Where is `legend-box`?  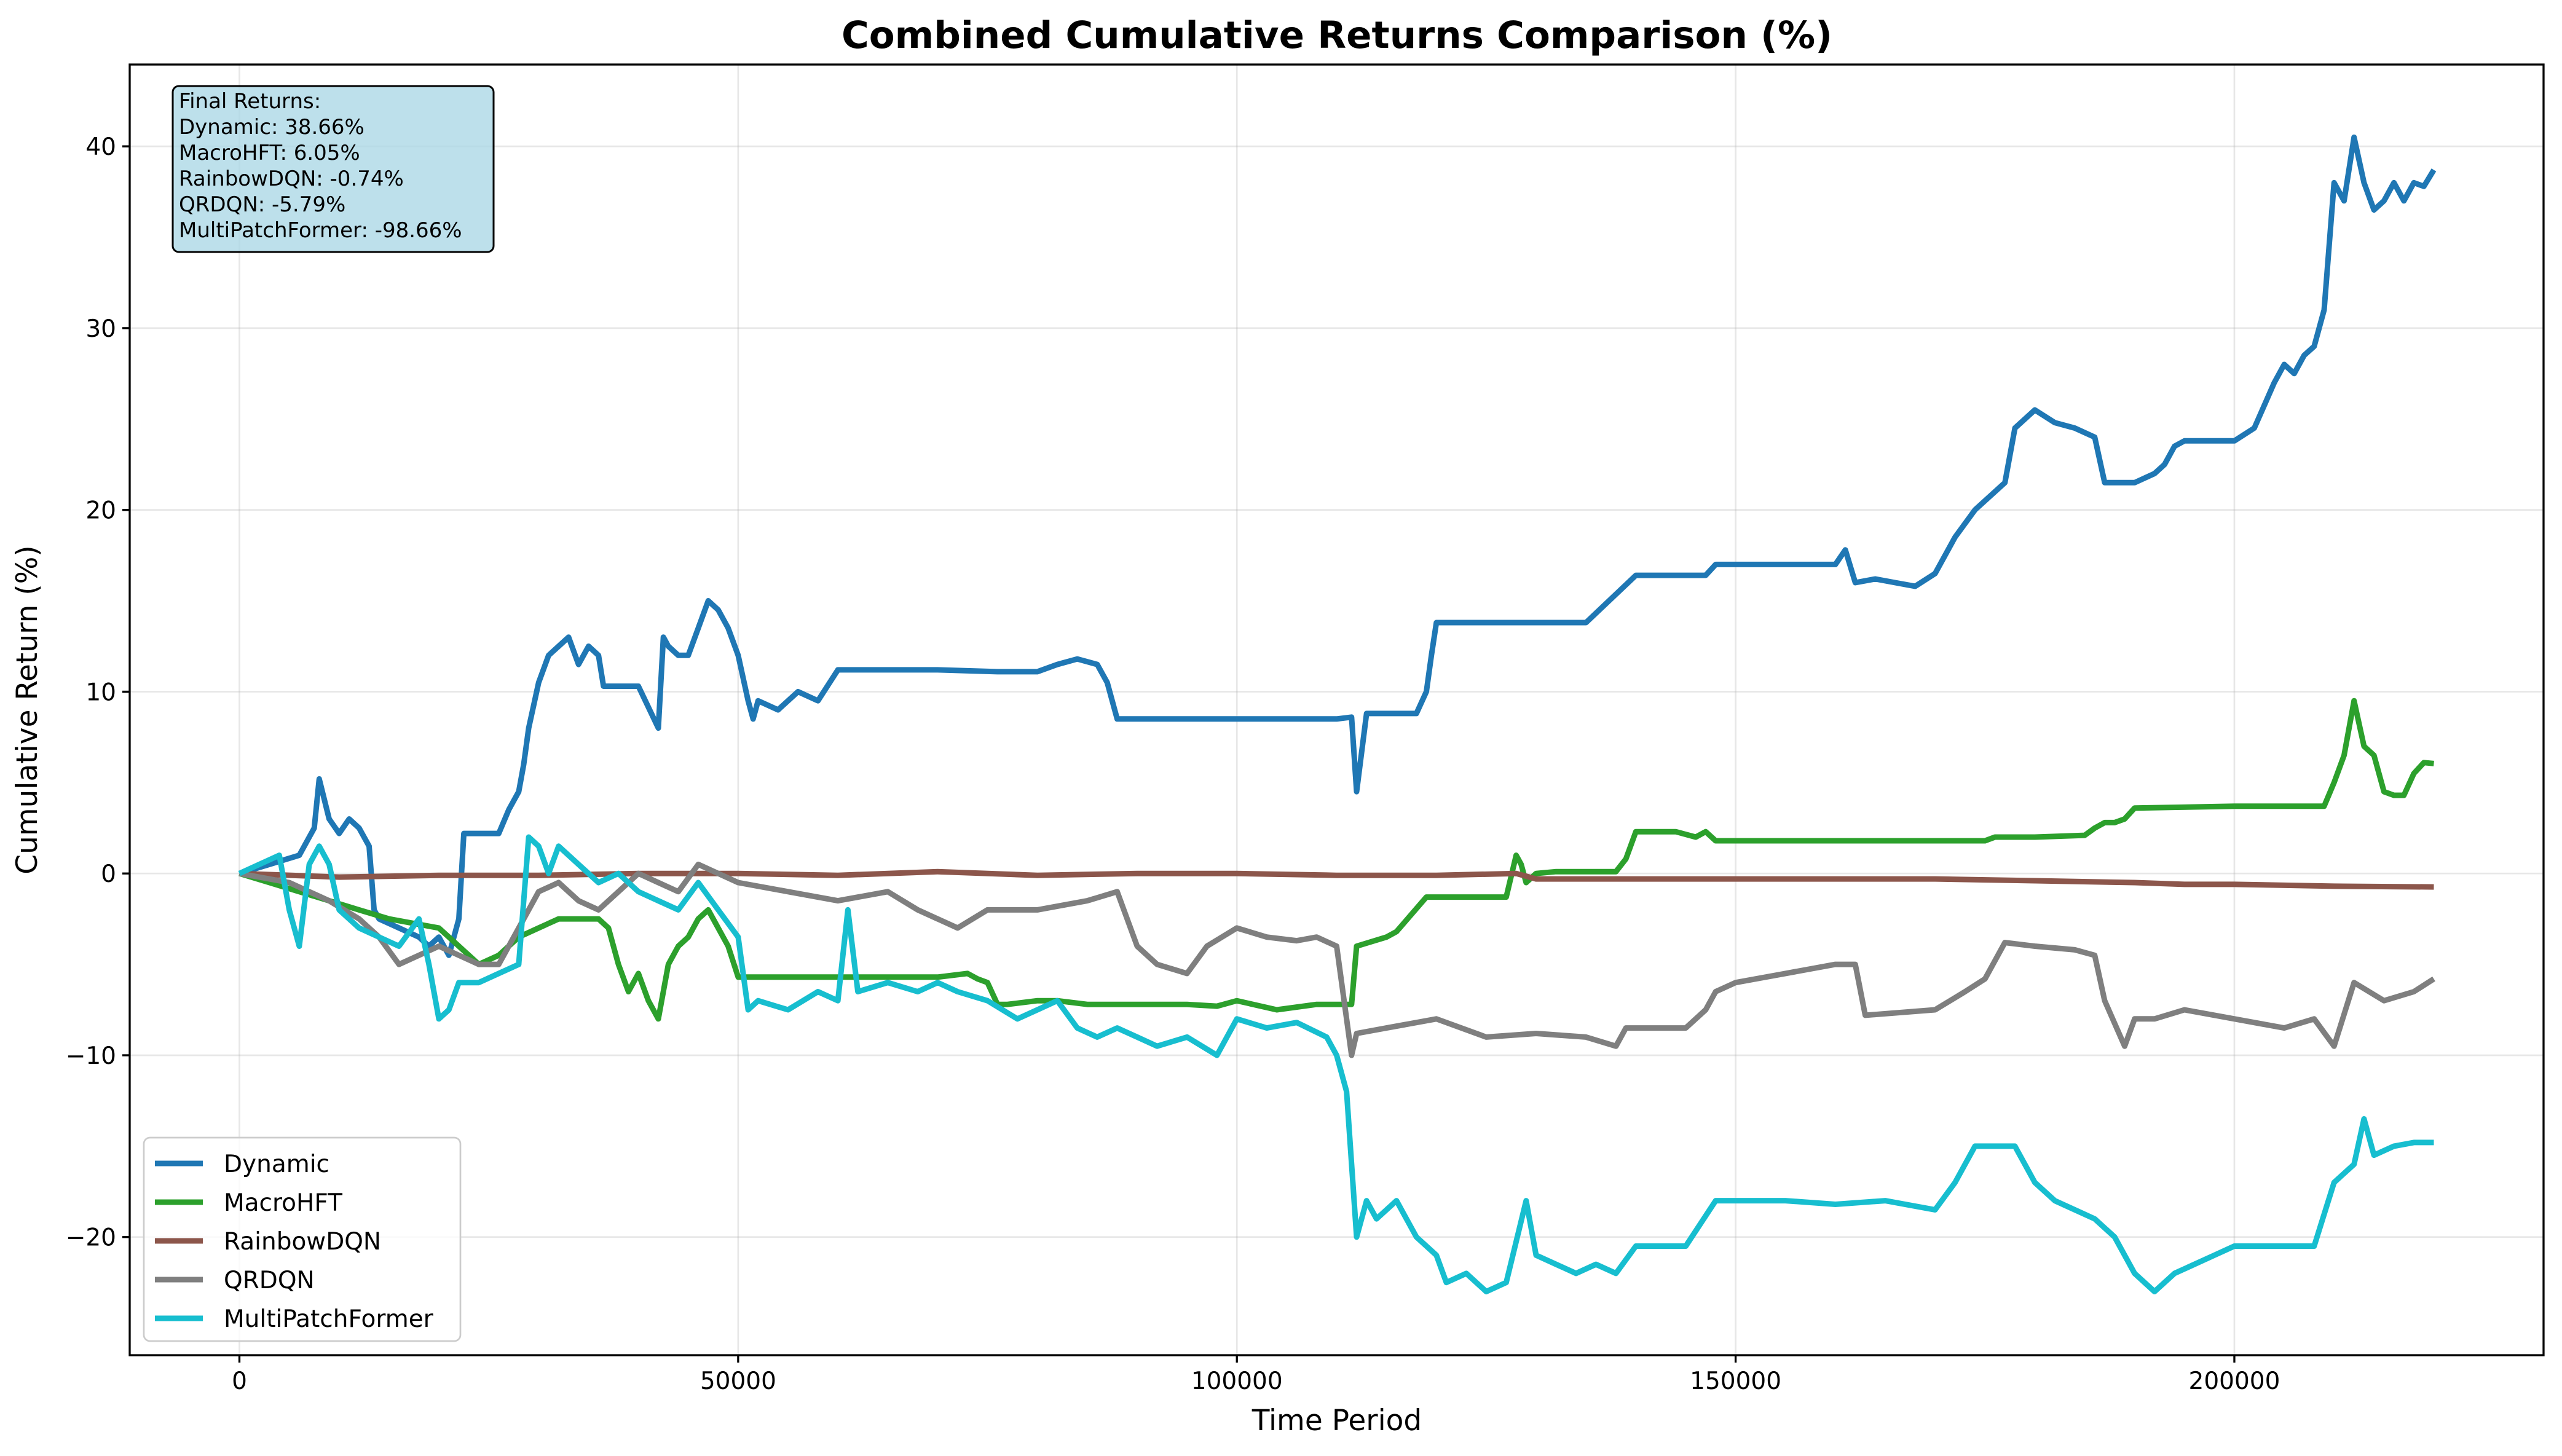 legend-box is located at coordinates (302, 1239).